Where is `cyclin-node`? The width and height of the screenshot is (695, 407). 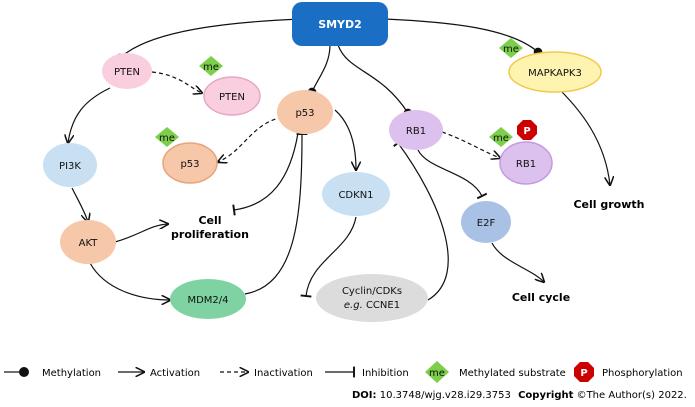
cyclin-node is located at coordinates (372, 298).